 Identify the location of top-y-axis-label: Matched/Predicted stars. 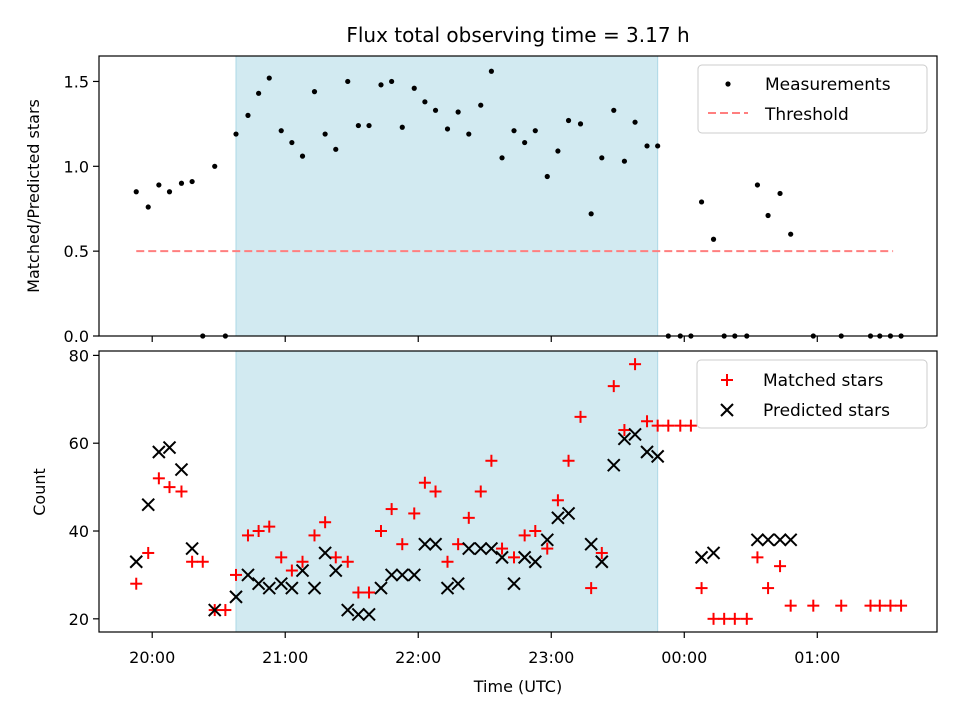
(33, 196).